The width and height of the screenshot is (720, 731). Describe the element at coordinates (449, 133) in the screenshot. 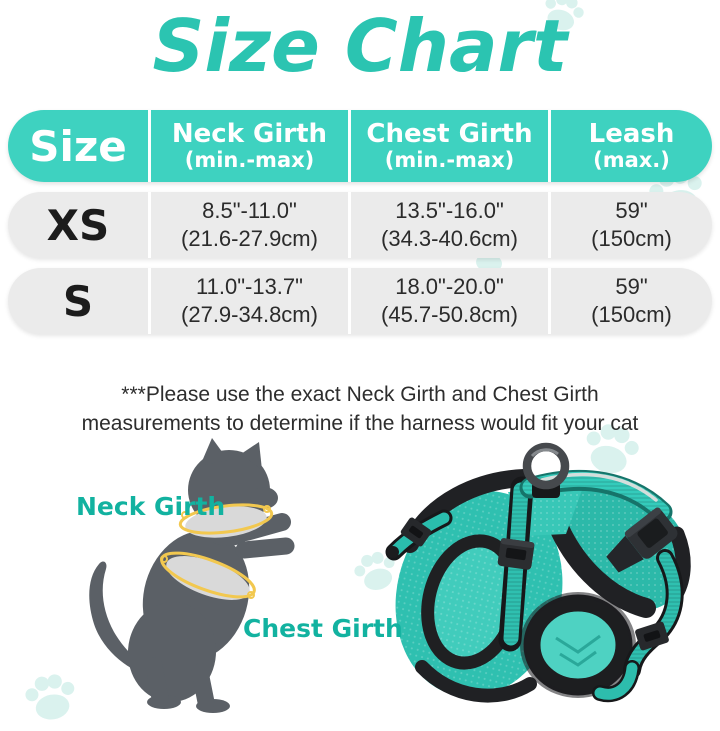

I see `header-chest-label: Chest Girth` at that location.